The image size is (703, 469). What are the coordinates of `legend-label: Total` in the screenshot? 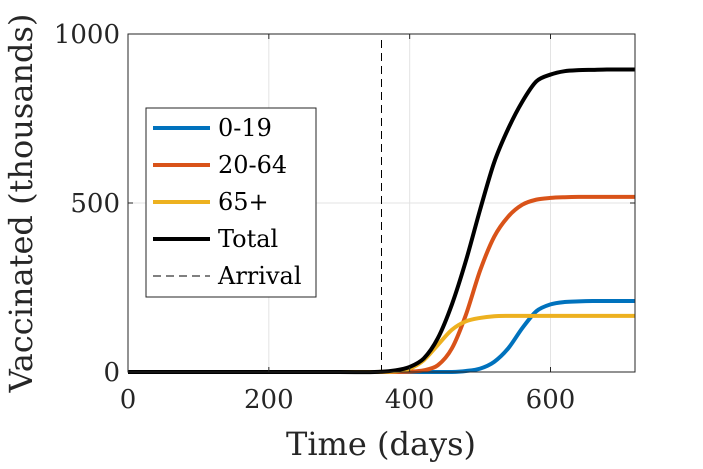 It's located at (248, 239).